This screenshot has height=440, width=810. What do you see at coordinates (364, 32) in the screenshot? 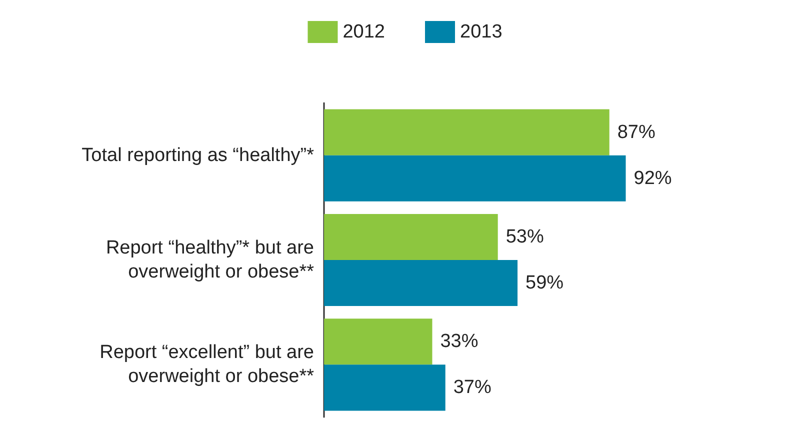
I see `legend-label: 2012` at bounding box center [364, 32].